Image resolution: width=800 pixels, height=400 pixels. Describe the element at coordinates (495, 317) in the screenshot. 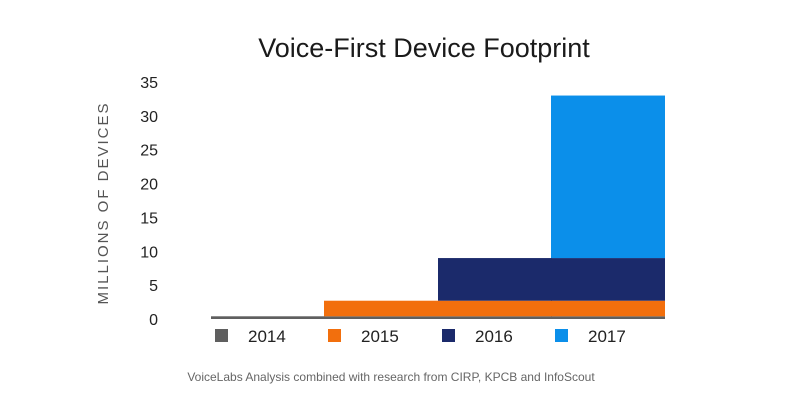

I see `bar-segment-2016-2014` at that location.